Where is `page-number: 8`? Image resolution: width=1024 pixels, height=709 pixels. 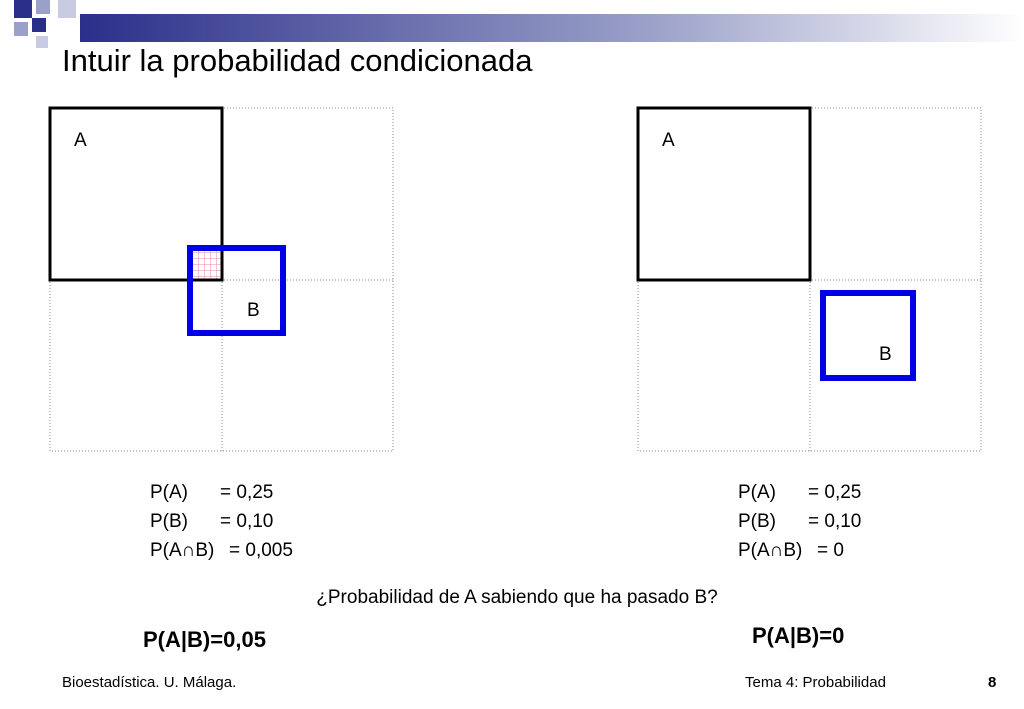 page-number: 8 is located at coordinates (992, 682).